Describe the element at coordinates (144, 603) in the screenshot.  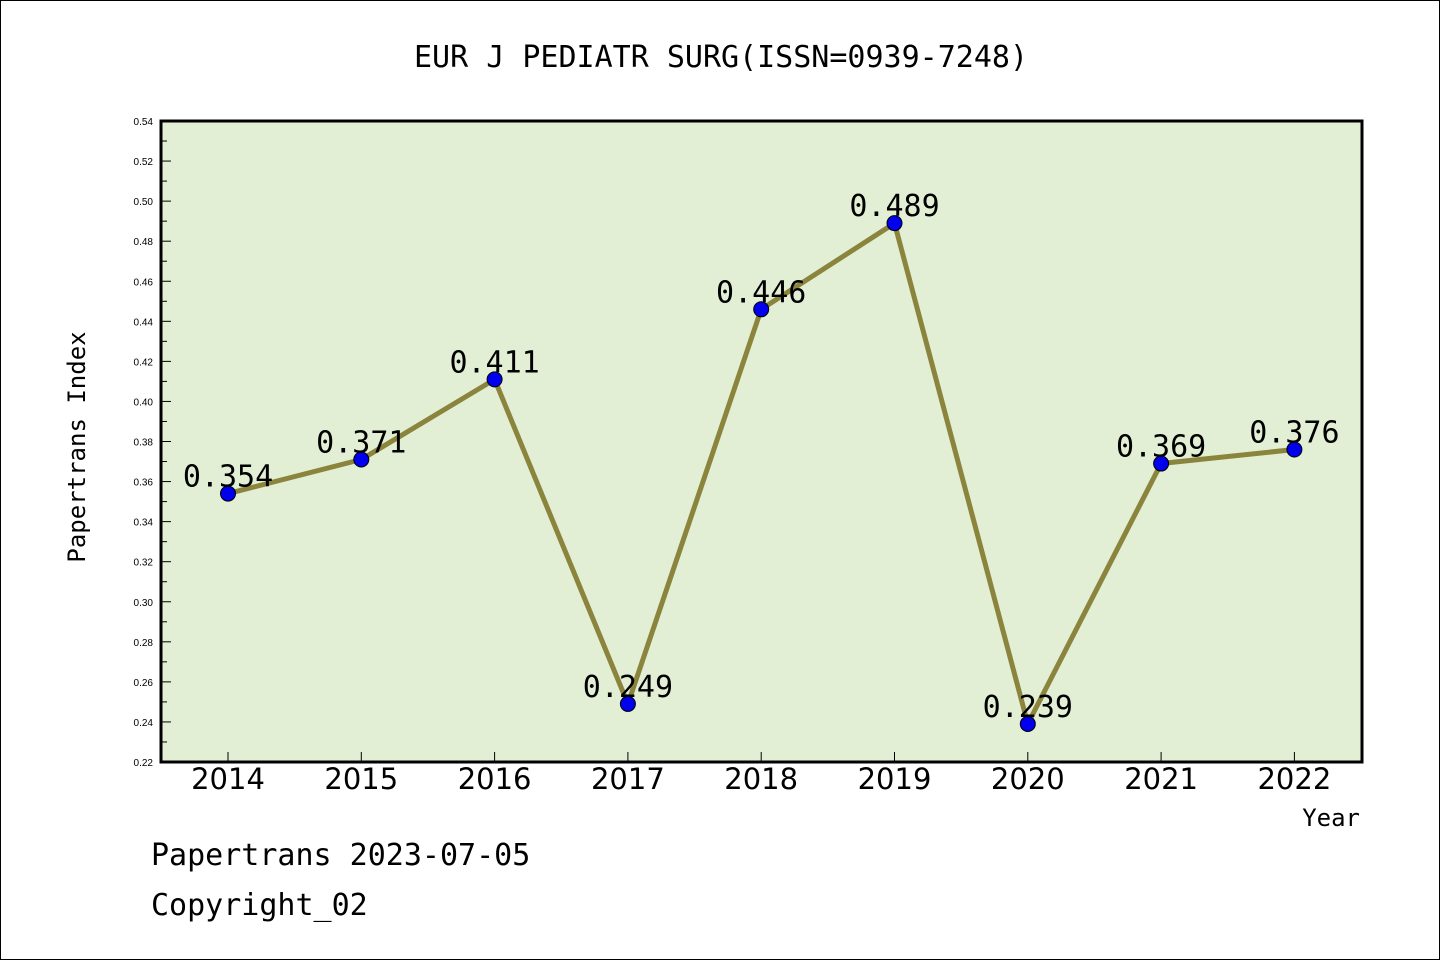
I see `y-tick-label: 0.30` at that location.